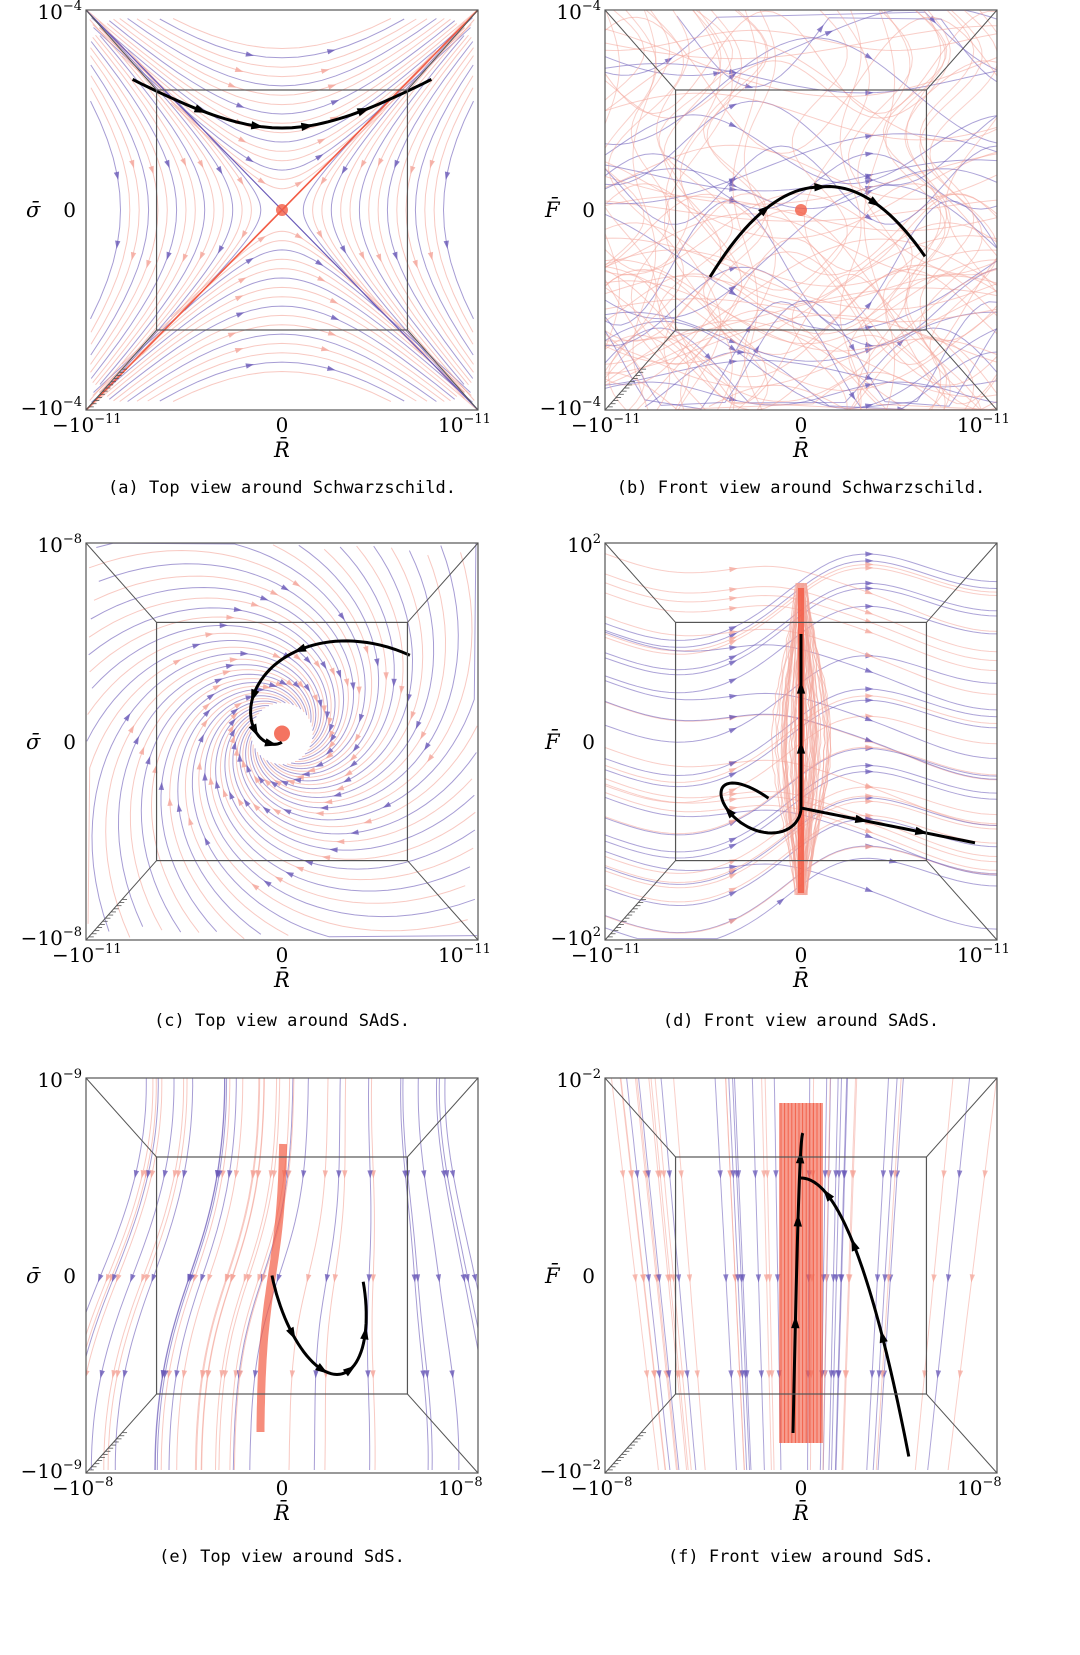 The height and width of the screenshot is (1655, 1080). I want to click on subfigure-a, so click(282, 210).